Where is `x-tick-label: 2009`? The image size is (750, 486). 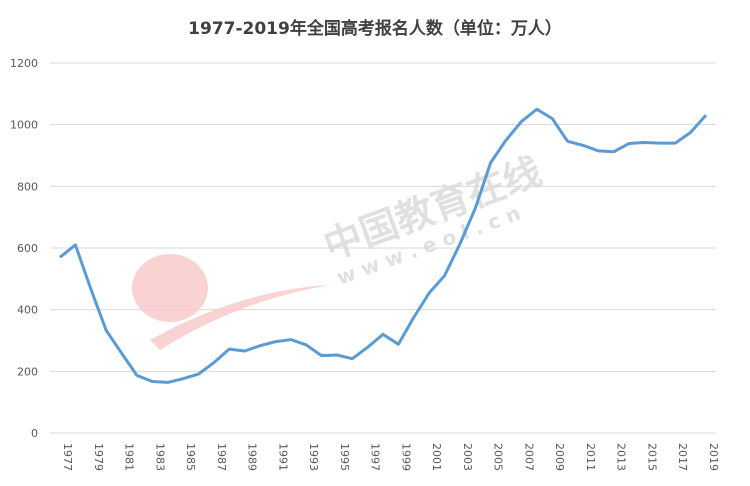
x-tick-label: 2009 is located at coordinates (559, 457).